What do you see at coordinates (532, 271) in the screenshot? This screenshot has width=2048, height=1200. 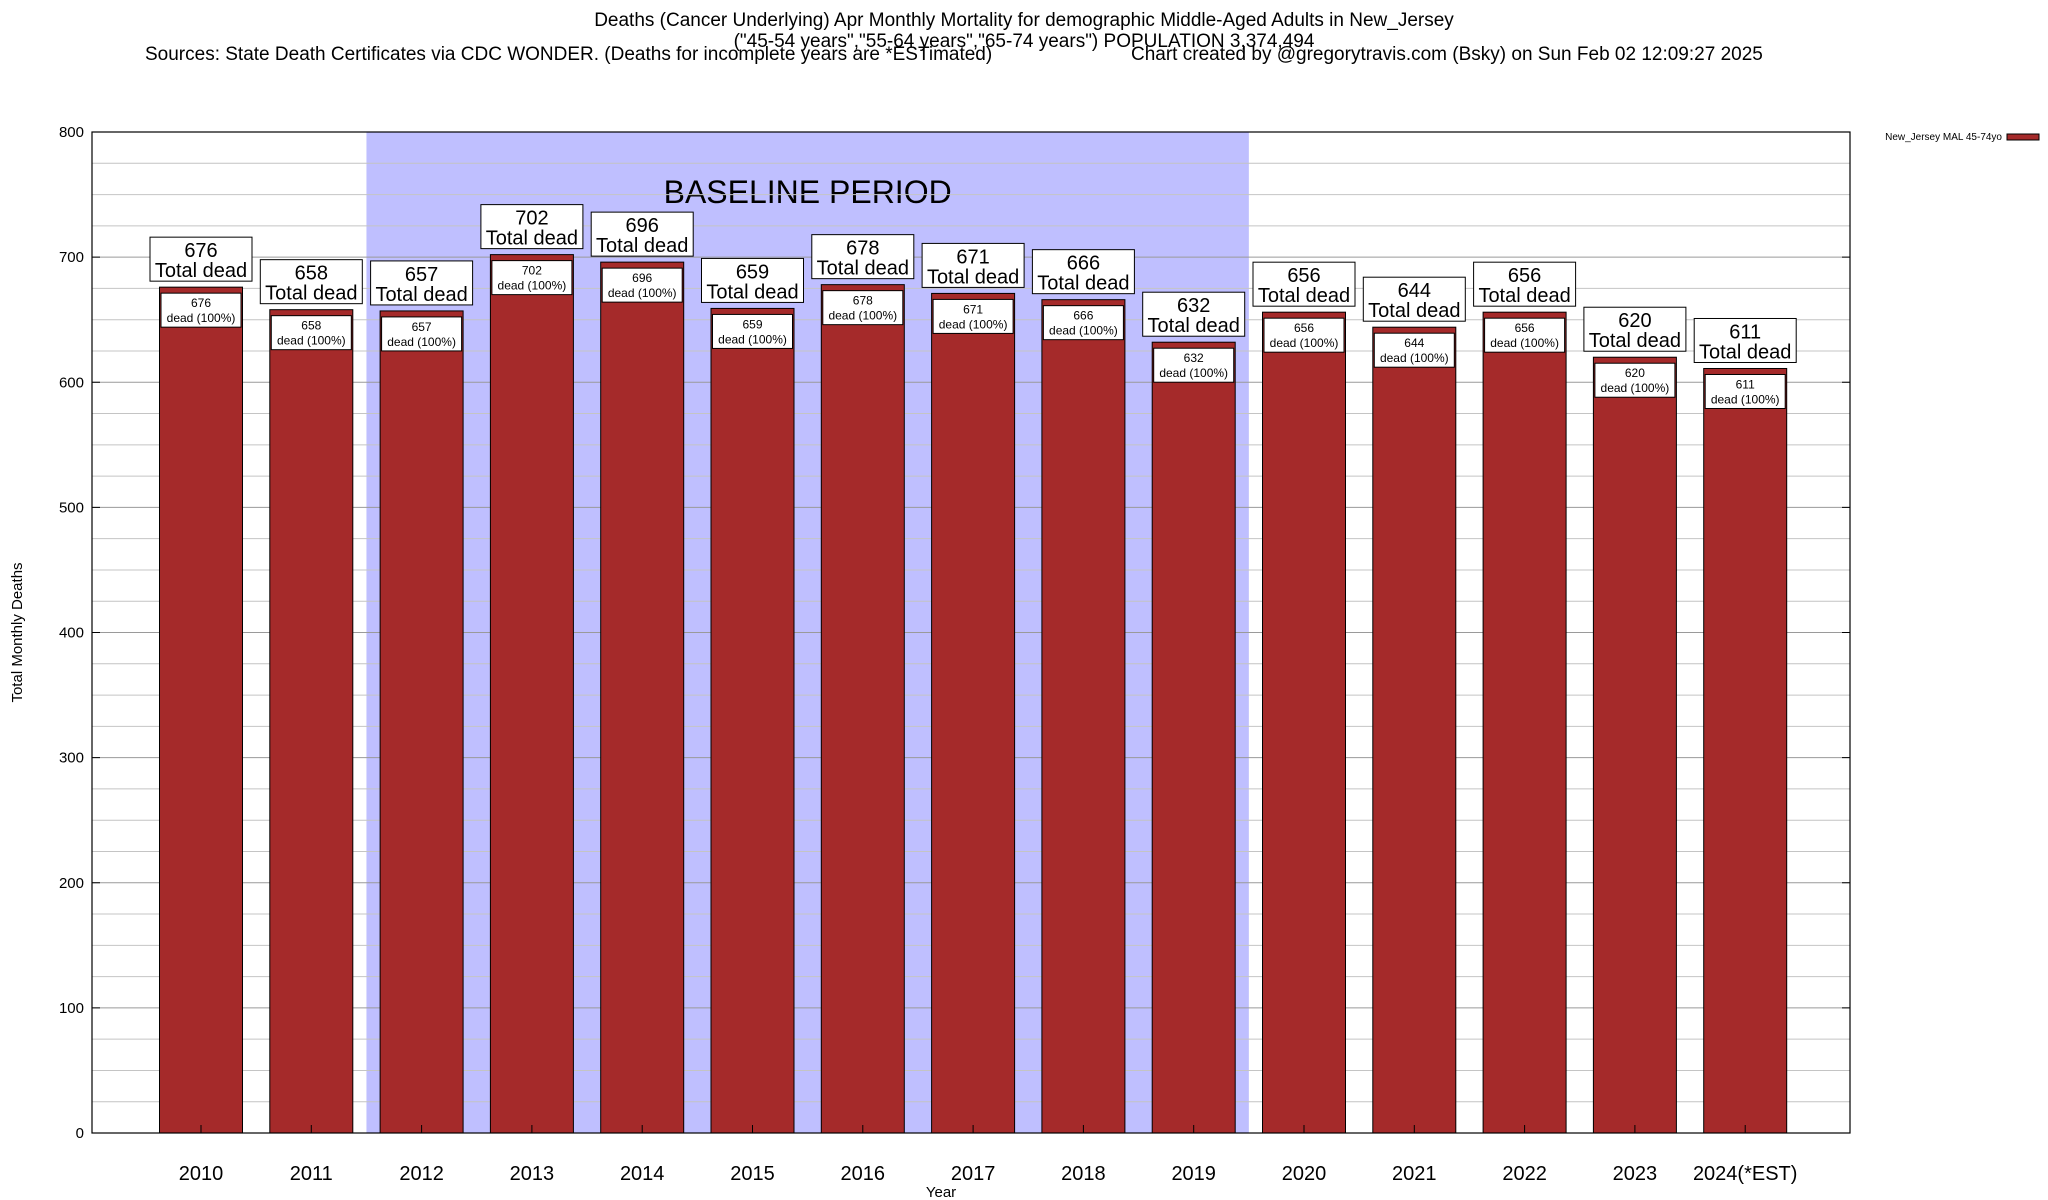 I see `inner-value-label: 702` at bounding box center [532, 271].